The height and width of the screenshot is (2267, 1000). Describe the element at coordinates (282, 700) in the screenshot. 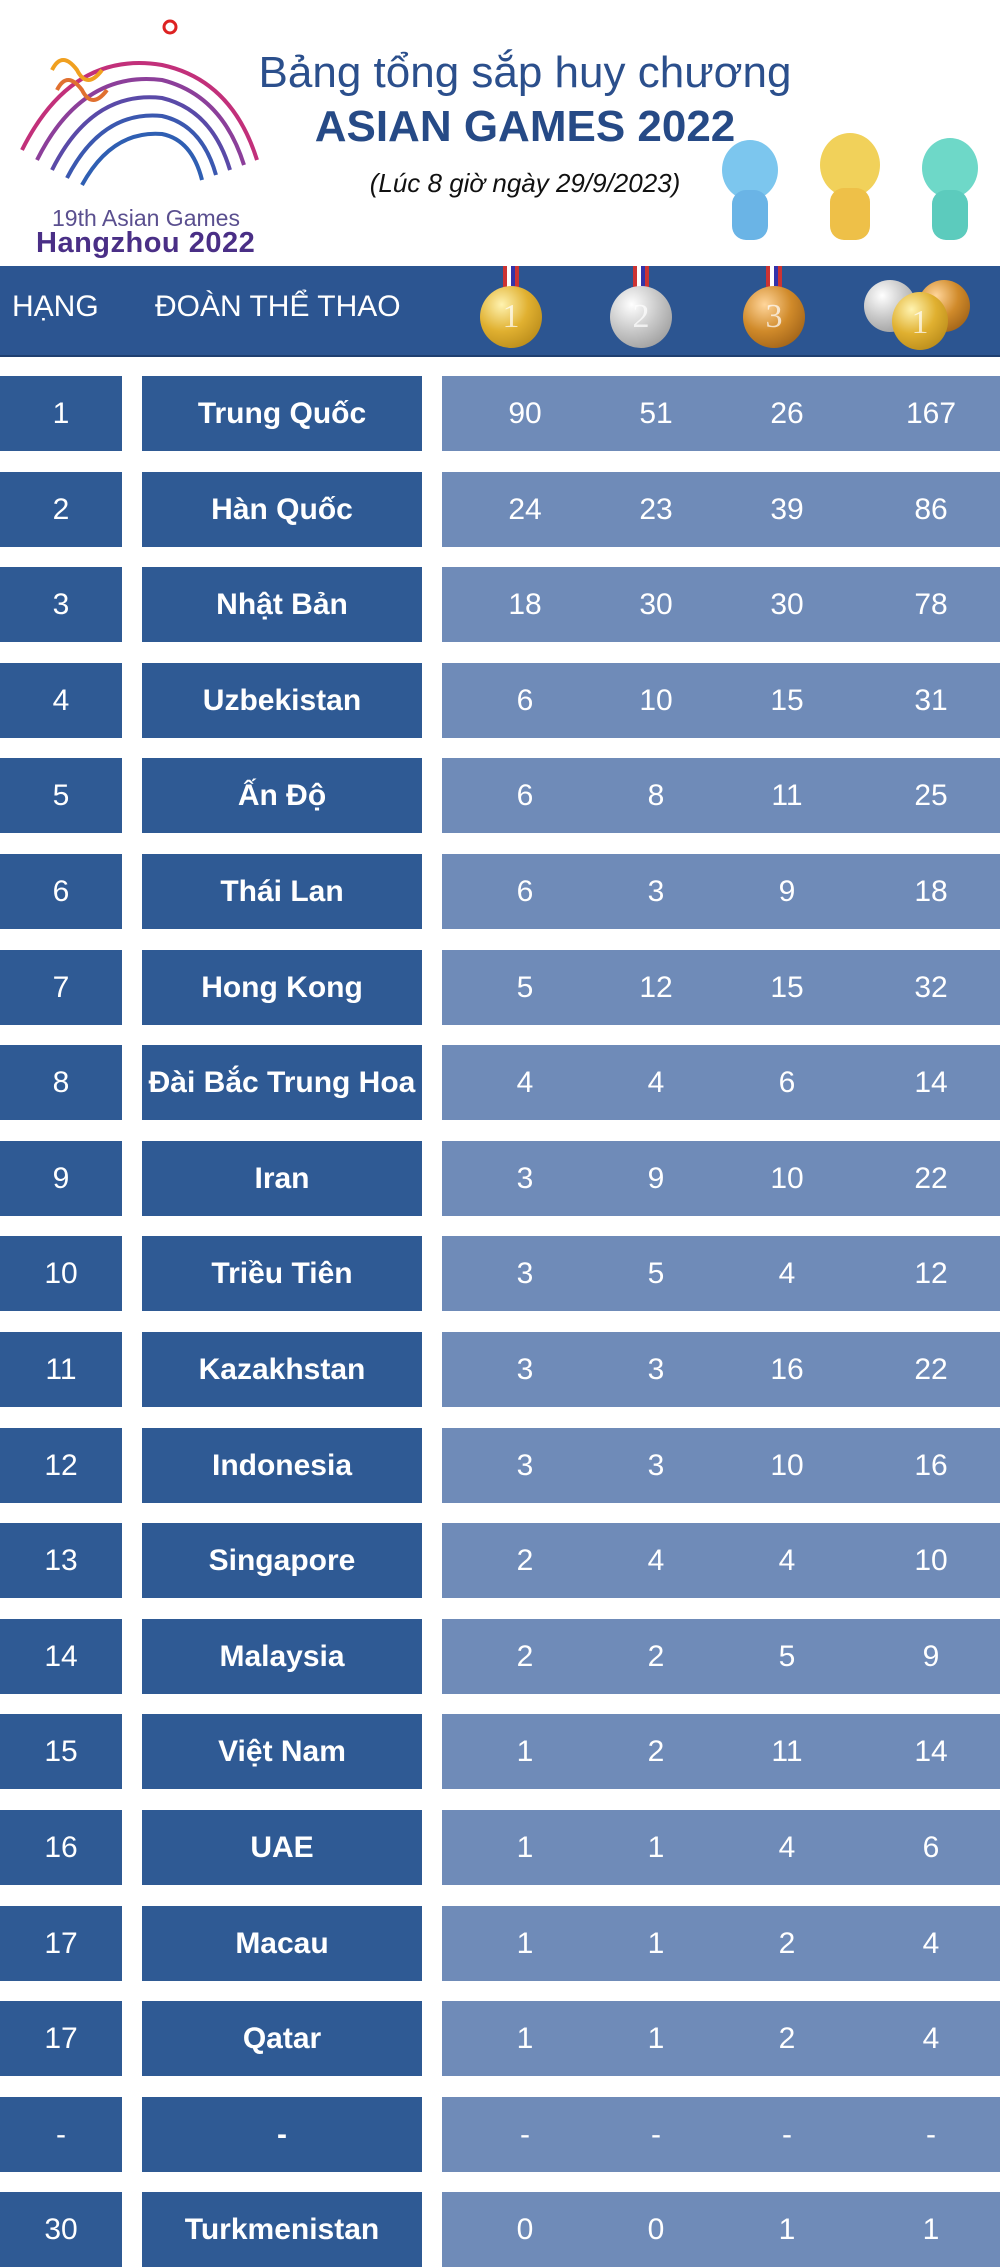

I see `team-cell: Uzbekistan` at that location.